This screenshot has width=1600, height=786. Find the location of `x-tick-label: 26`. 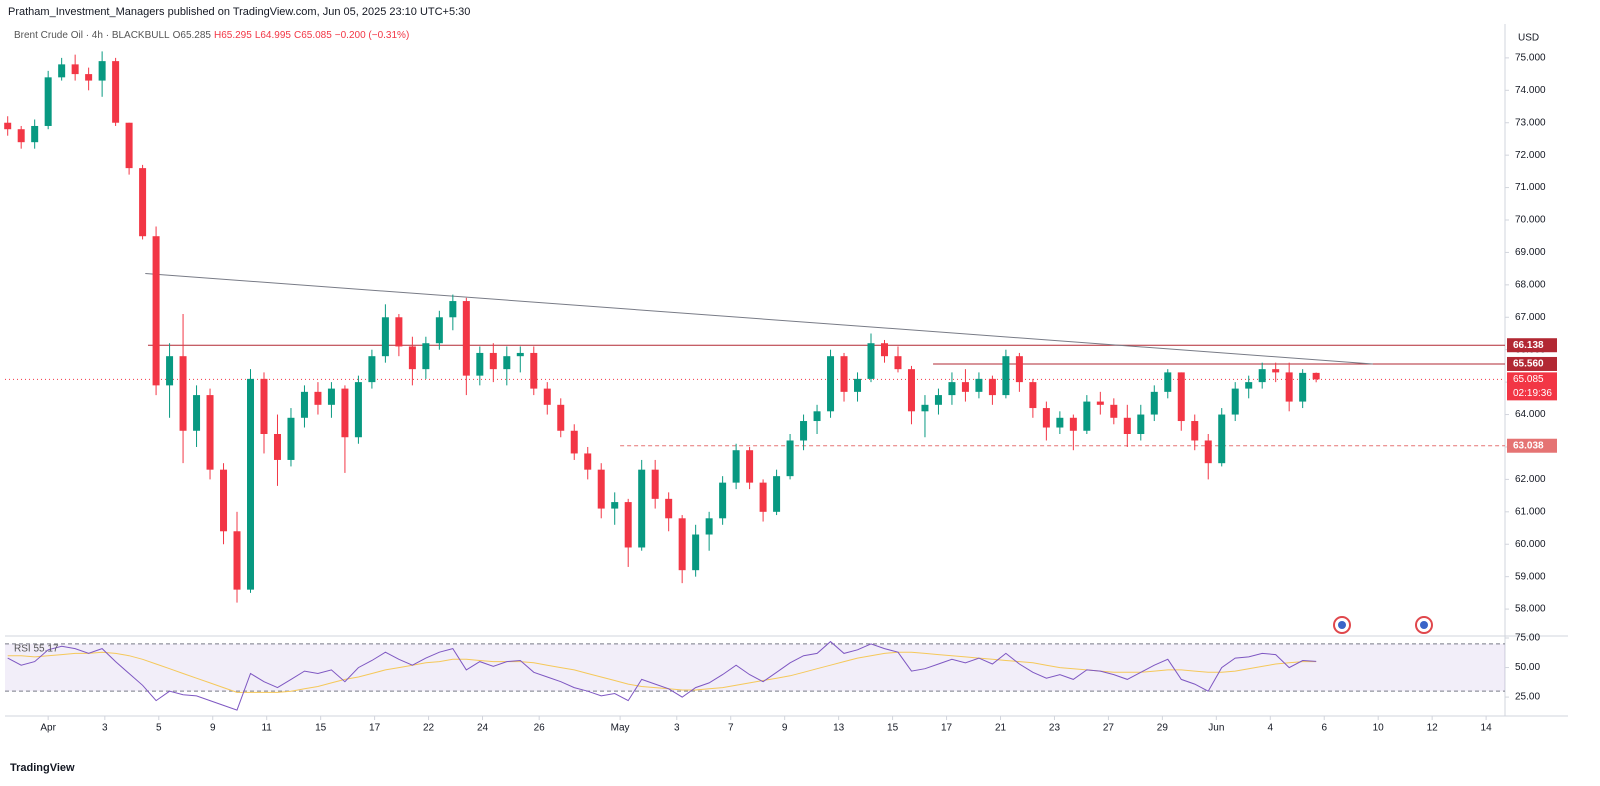

x-tick-label: 26 is located at coordinates (540, 728).